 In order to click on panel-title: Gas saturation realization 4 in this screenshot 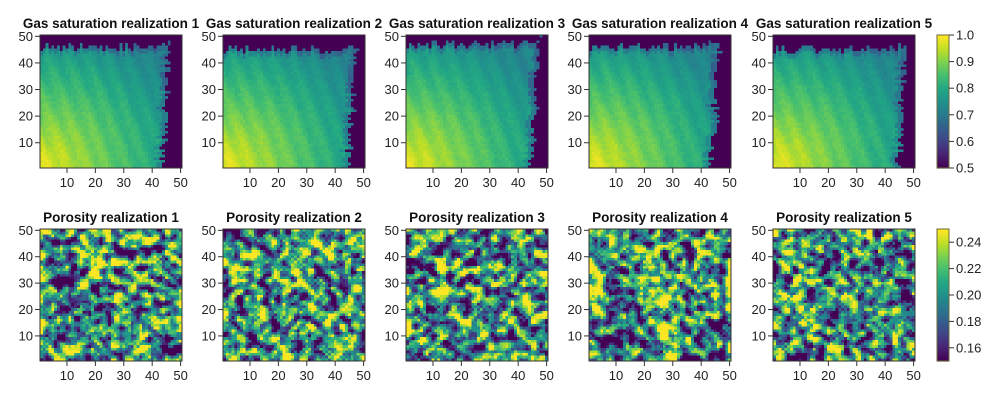, I will do `click(660, 23)`.